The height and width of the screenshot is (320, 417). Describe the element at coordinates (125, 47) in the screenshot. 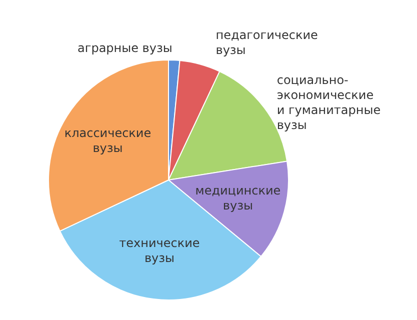

I see `slice-label: аграрные вузы` at that location.